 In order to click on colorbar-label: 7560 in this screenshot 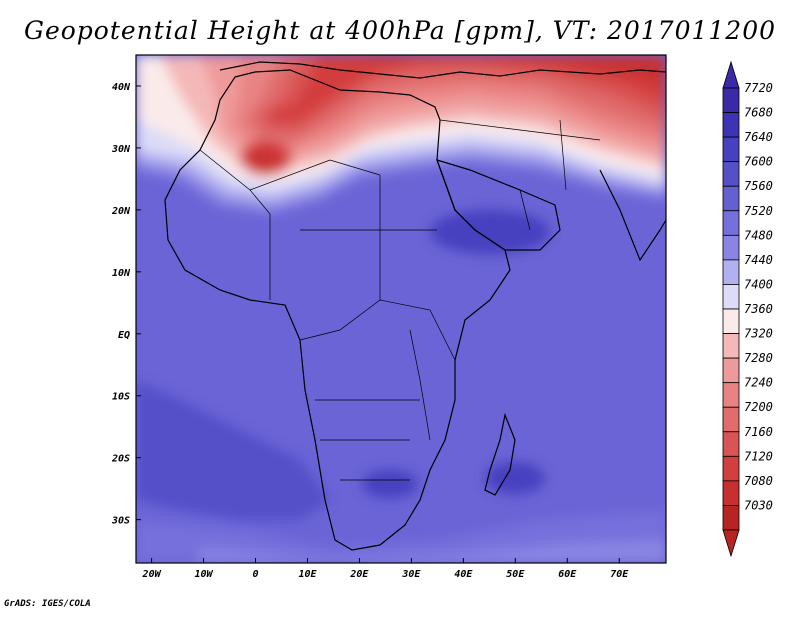, I will do `click(758, 186)`.